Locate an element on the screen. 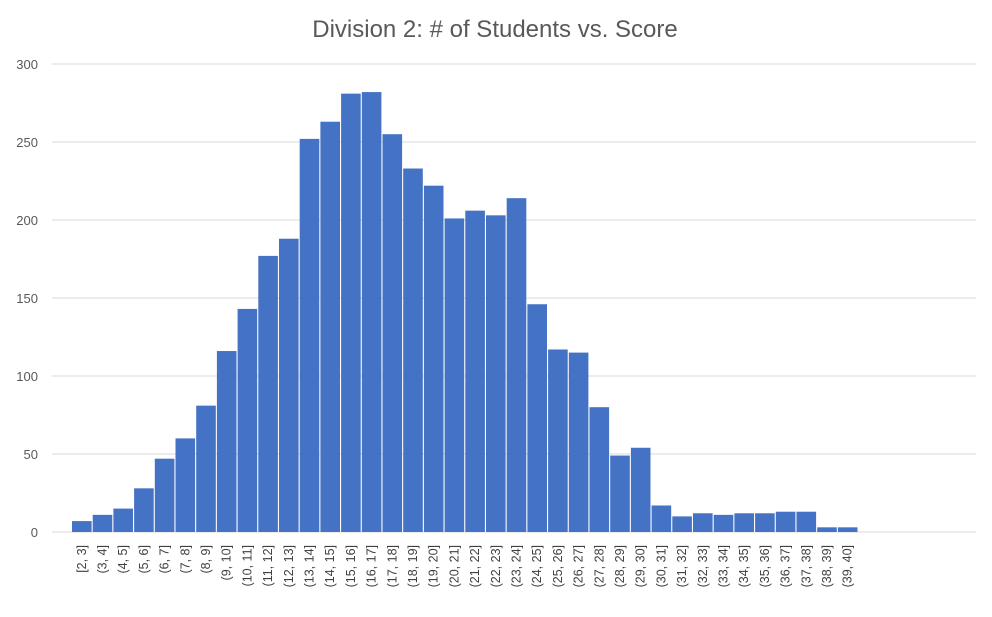  x-tick-label: (37, 38] is located at coordinates (806, 566).